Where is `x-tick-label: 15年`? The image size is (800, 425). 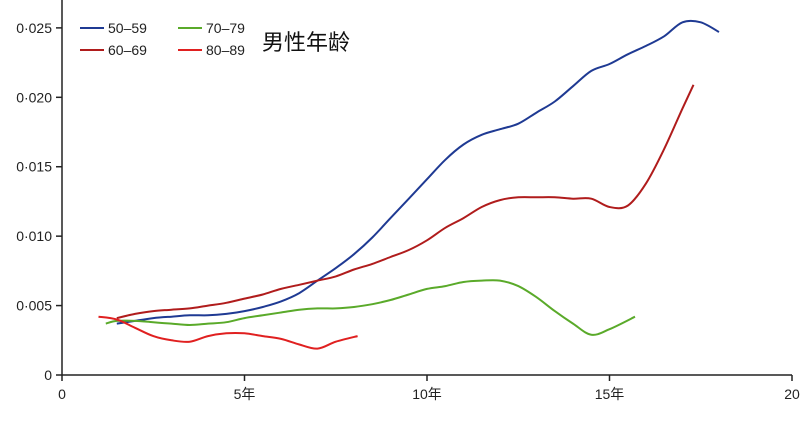
x-tick-label: 15年 is located at coordinates (610, 394).